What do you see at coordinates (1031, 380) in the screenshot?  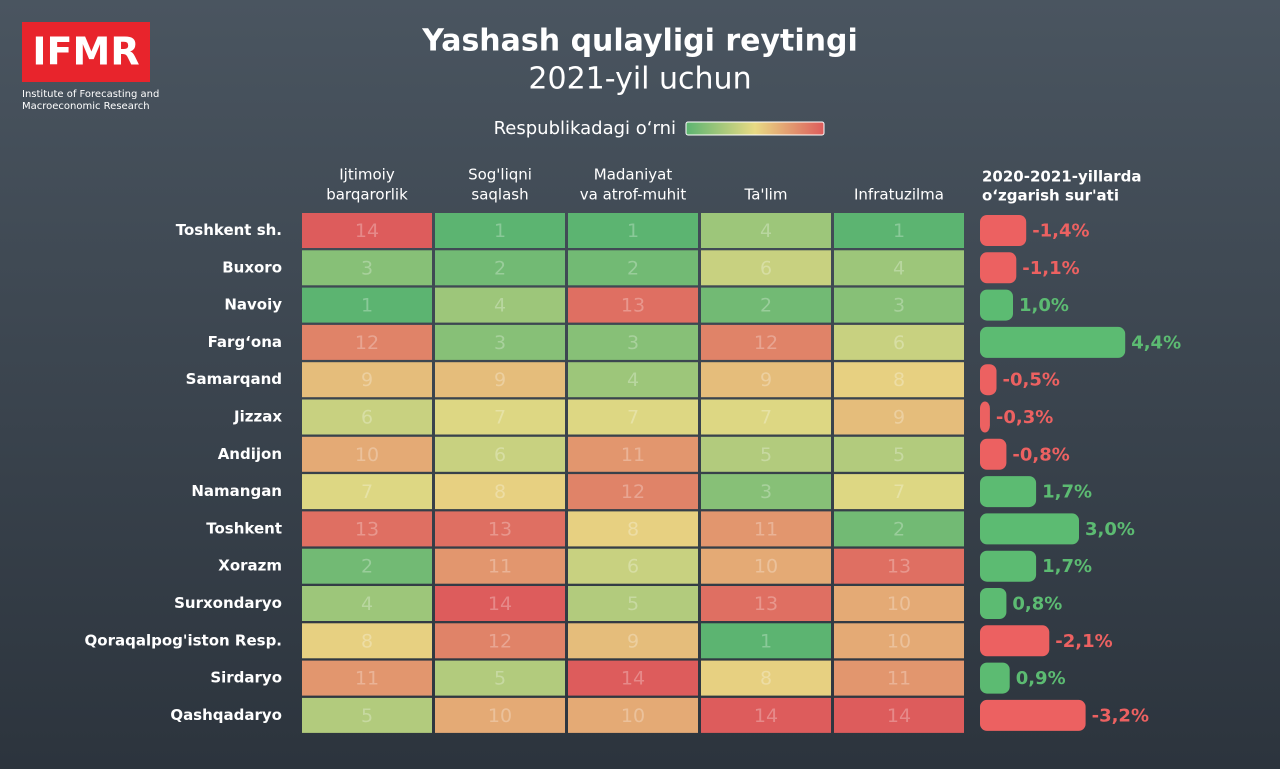 I see `change-label: -0,5%` at bounding box center [1031, 380].